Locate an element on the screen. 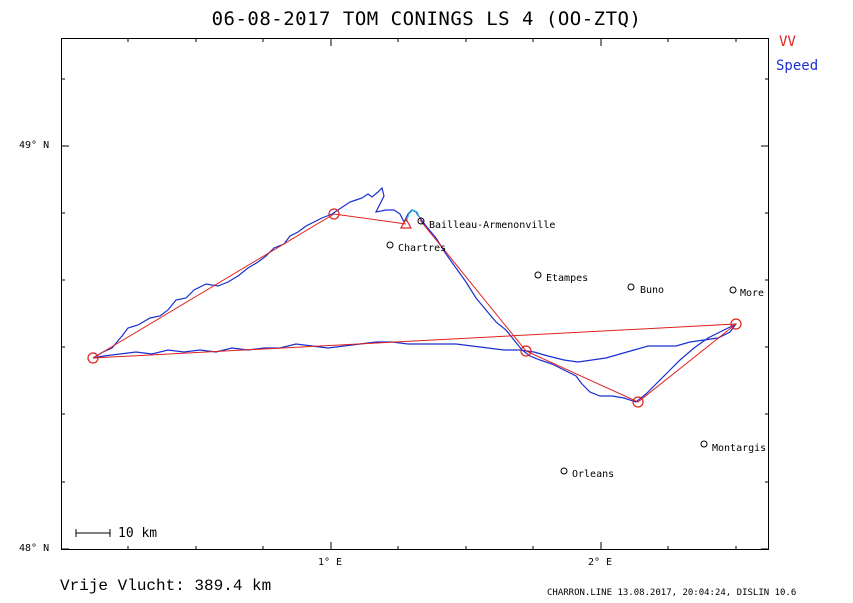  town-label: Bailleau-Armenonville is located at coordinates (492, 225).